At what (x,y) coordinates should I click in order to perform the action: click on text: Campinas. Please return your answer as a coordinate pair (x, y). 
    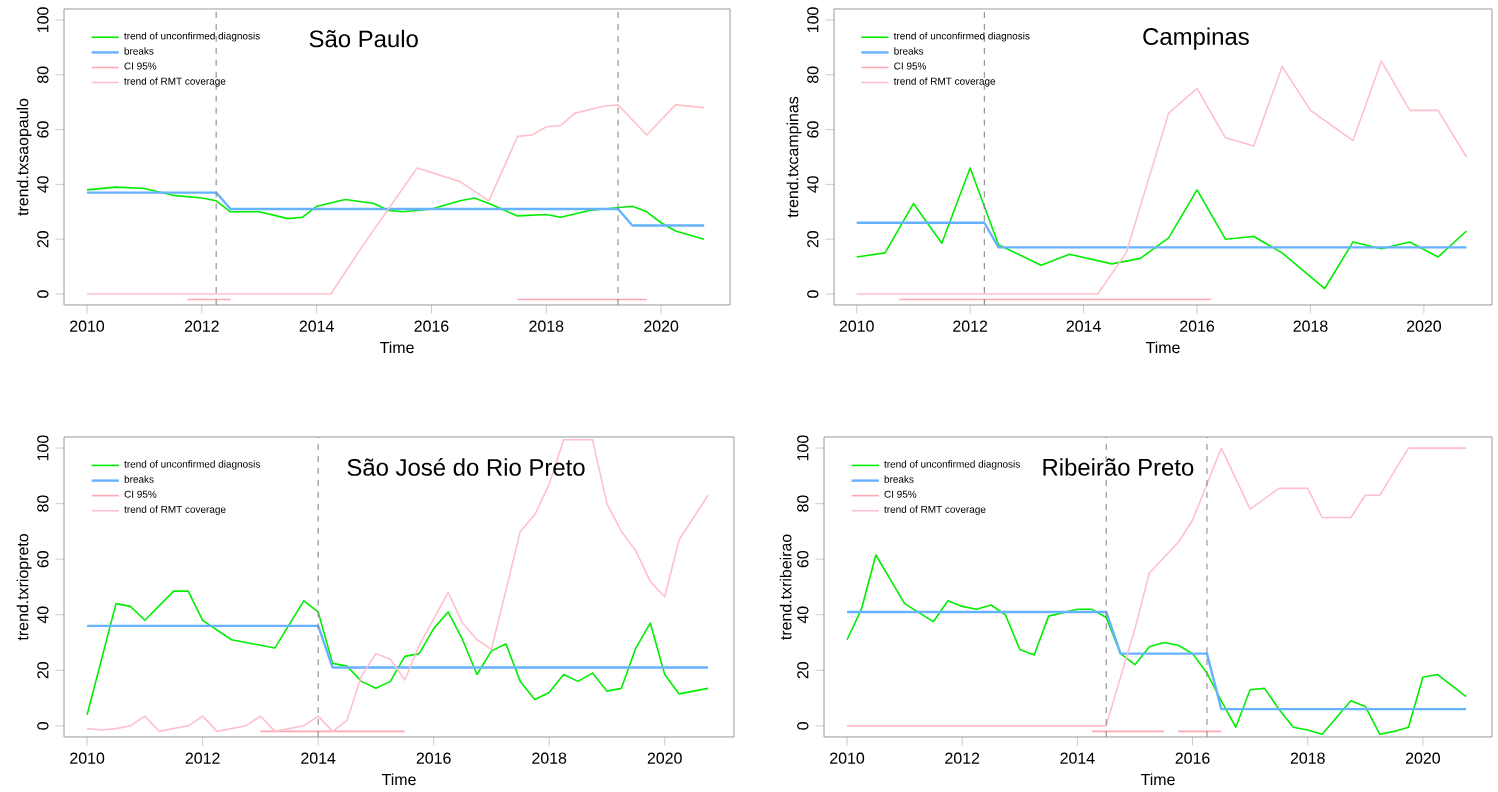
    Looking at the image, I should click on (1196, 38).